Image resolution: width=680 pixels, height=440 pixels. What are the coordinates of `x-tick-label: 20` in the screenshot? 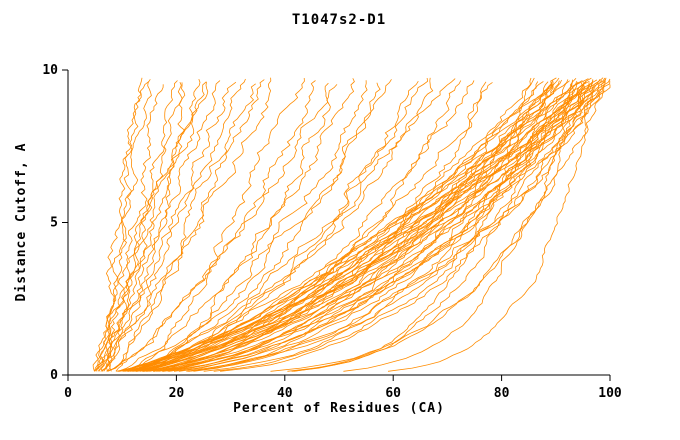 It's located at (177, 393).